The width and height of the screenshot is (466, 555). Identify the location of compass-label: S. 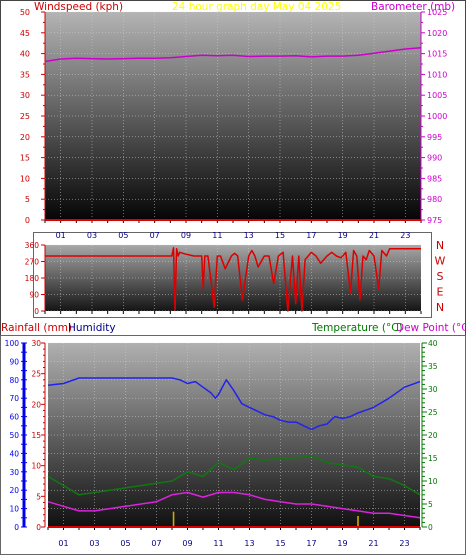
(440, 276).